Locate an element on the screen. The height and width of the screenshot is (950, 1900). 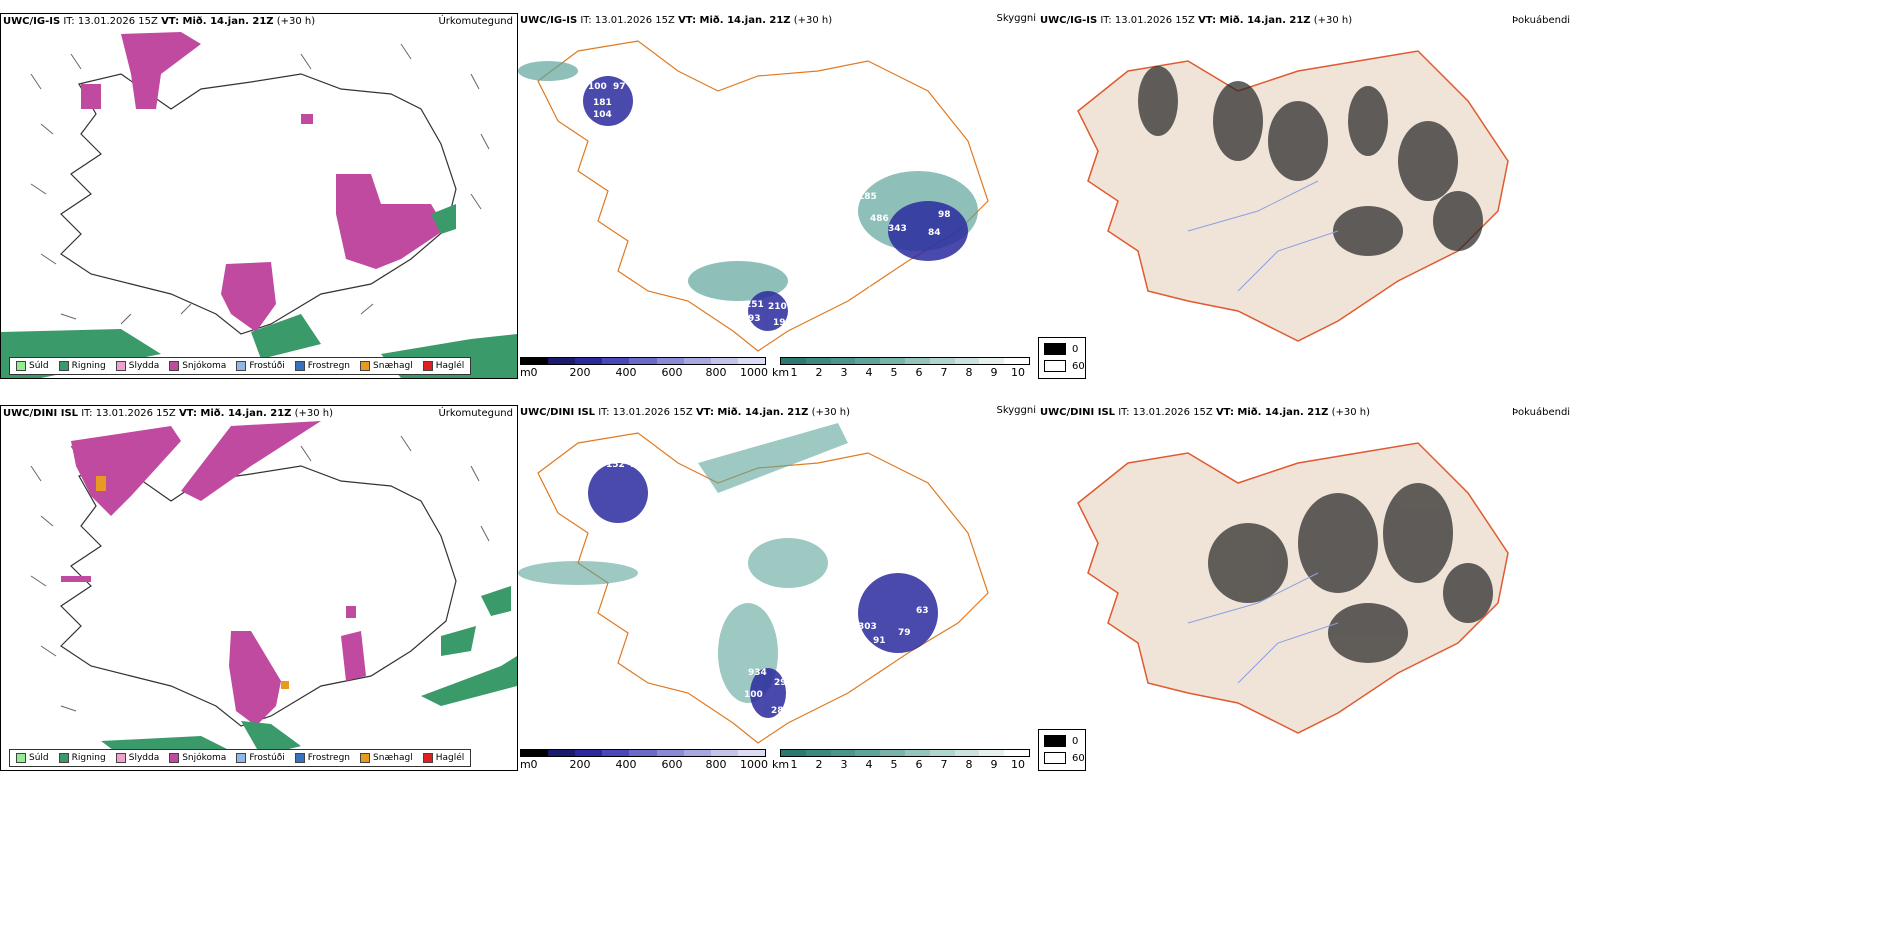
cloudbase-label: 152 is located at coordinates (615, 465).